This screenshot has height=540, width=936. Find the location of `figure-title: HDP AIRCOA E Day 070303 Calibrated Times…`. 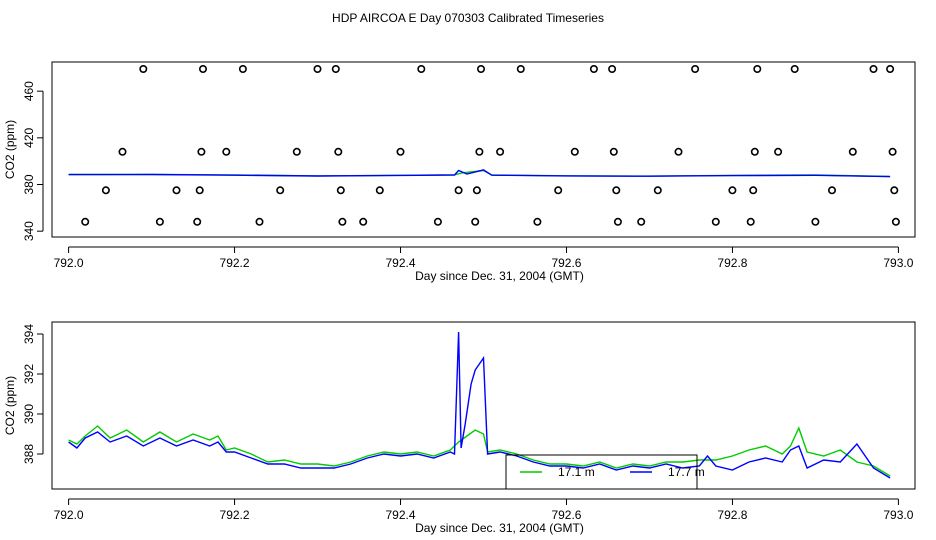

figure-title: HDP AIRCOA E Day 070303 Calibrated Times… is located at coordinates (468, 18).